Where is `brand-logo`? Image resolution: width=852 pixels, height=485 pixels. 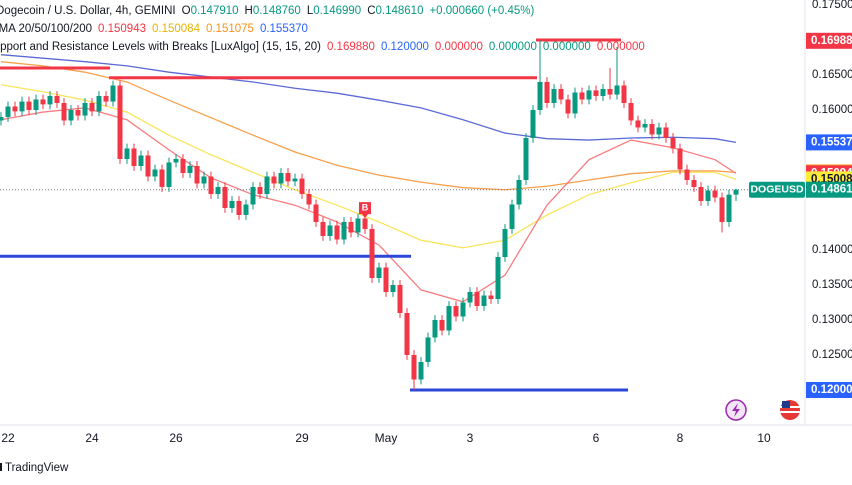
brand-logo is located at coordinates (1, 467).